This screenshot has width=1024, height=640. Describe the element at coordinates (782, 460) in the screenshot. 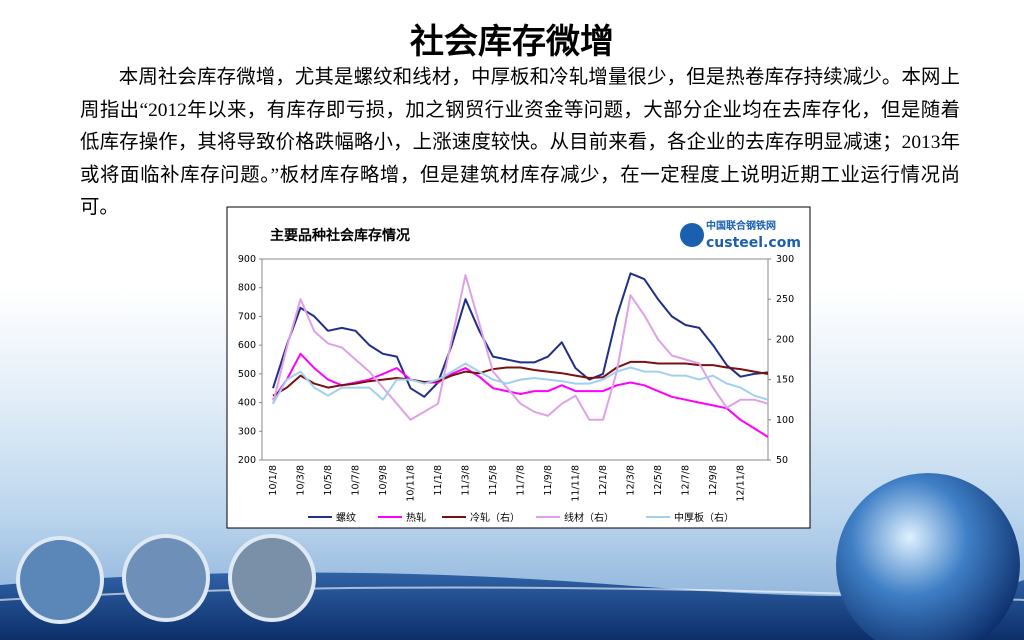

I see `y2-tick-label: 50` at that location.